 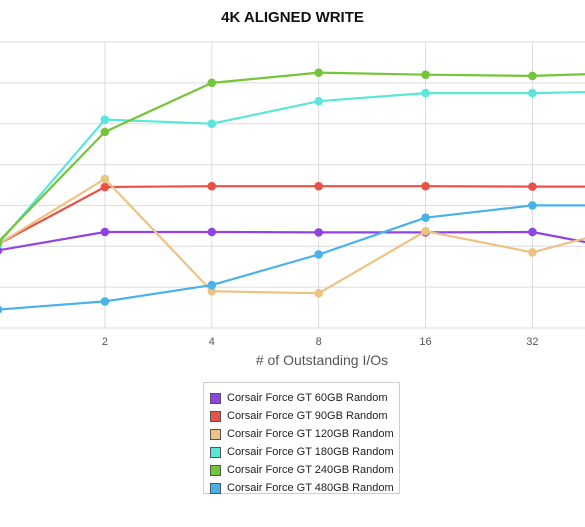 I want to click on legend-item: Corsair Force GT 180GB Random, so click(x=304, y=452).